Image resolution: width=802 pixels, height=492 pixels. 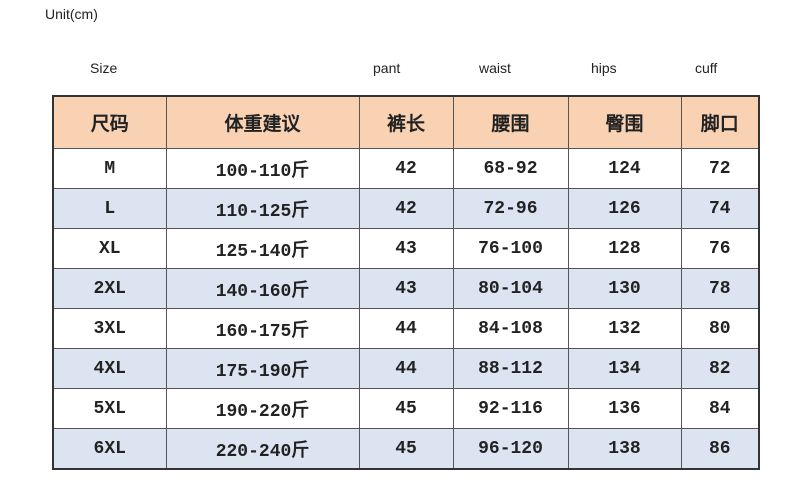 I want to click on table-cell: 138, so click(x=624, y=449).